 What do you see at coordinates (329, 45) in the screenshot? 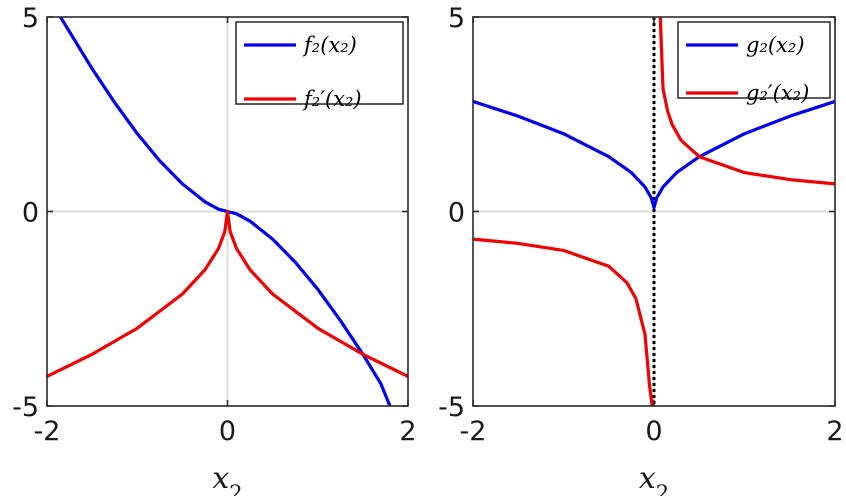
I see `legend-label: f₂(x₂)` at bounding box center [329, 45].